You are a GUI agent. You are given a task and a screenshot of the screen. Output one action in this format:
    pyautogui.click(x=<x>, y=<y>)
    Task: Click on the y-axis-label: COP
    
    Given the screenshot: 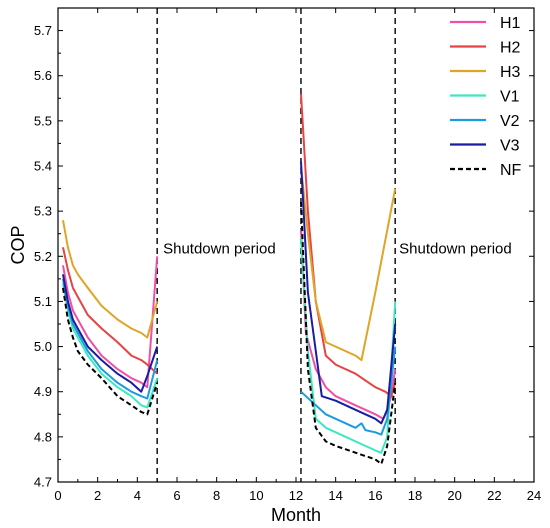 What is the action you would take?
    pyautogui.click(x=18, y=244)
    